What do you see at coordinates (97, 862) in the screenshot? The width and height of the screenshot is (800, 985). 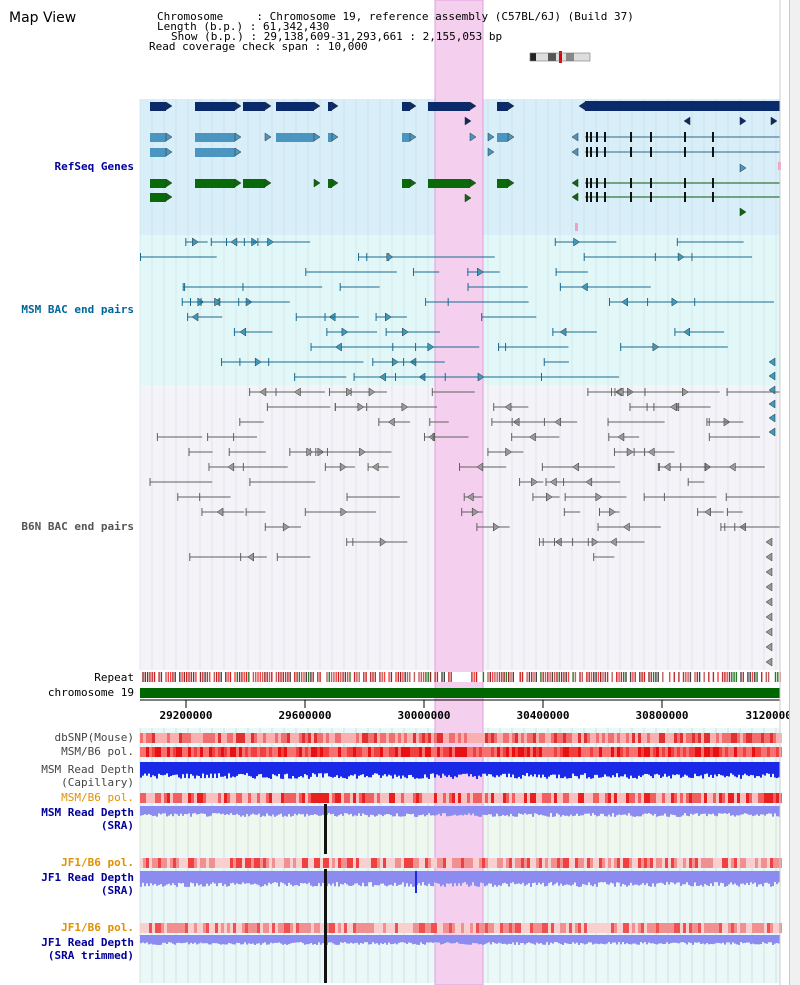 I see `track-label-jf1-b6-pol-1: JF1/B6 pol.` at bounding box center [97, 862].